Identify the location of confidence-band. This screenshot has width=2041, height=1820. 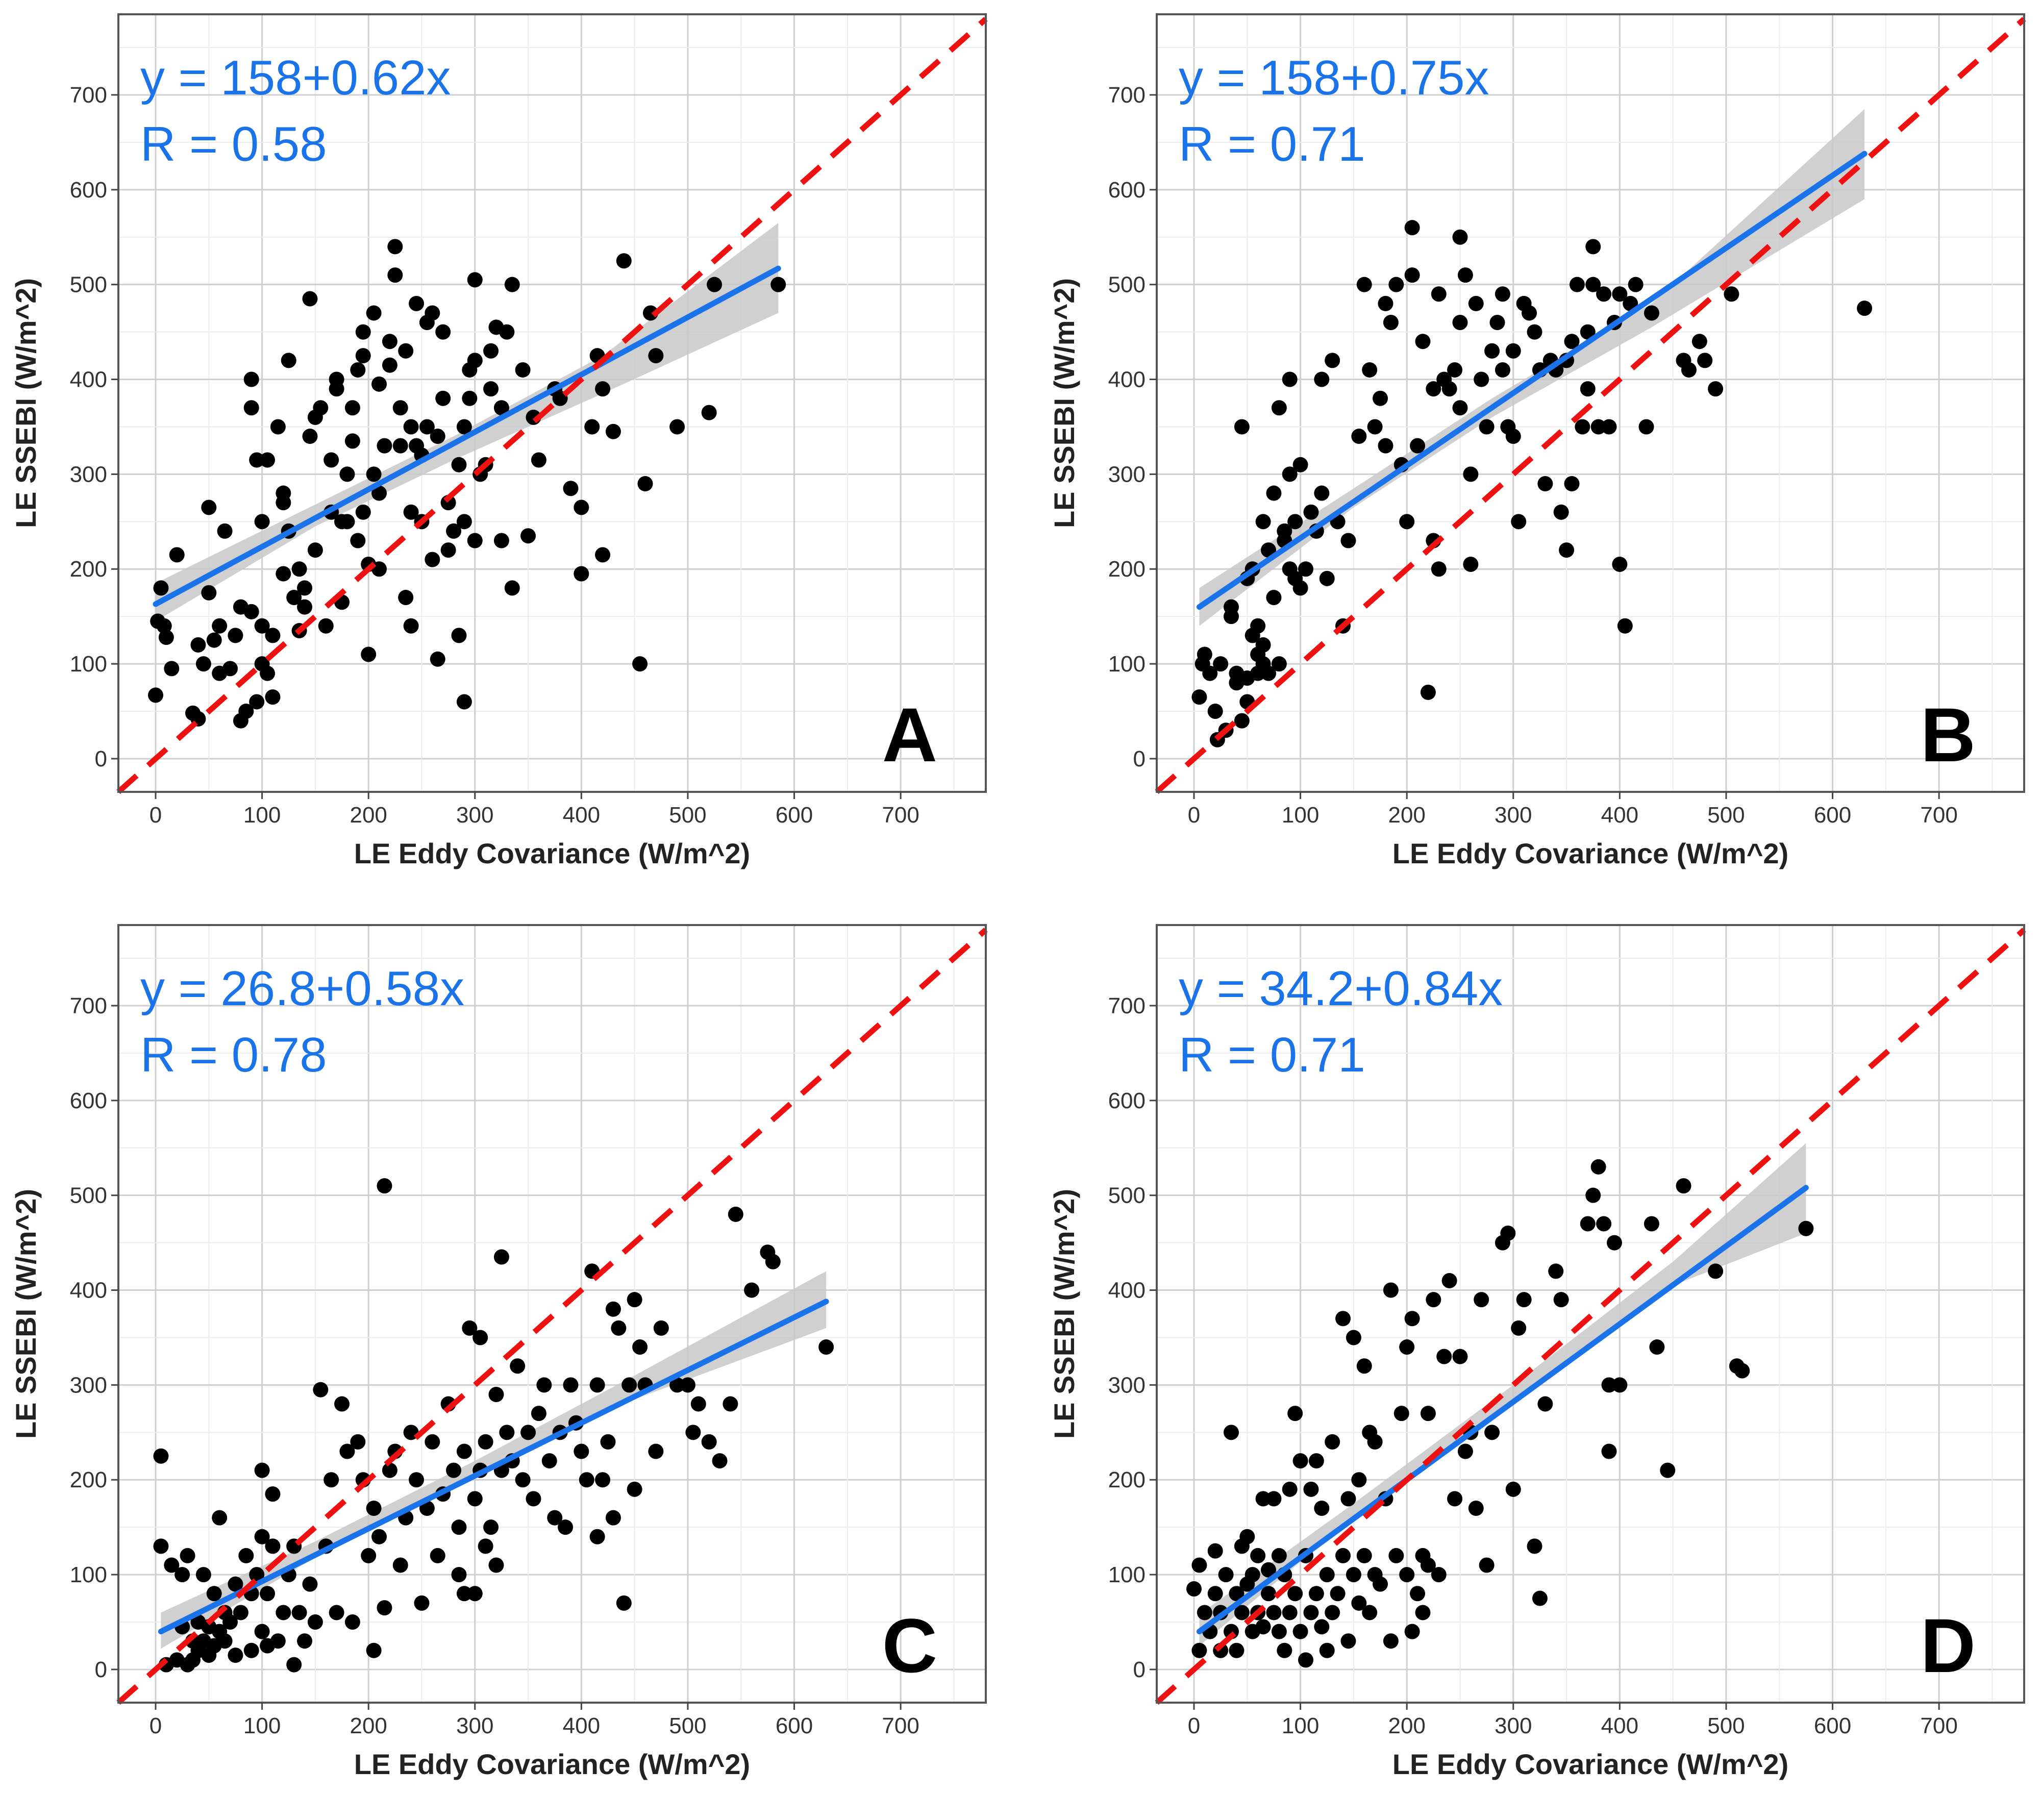
(1502, 1394).